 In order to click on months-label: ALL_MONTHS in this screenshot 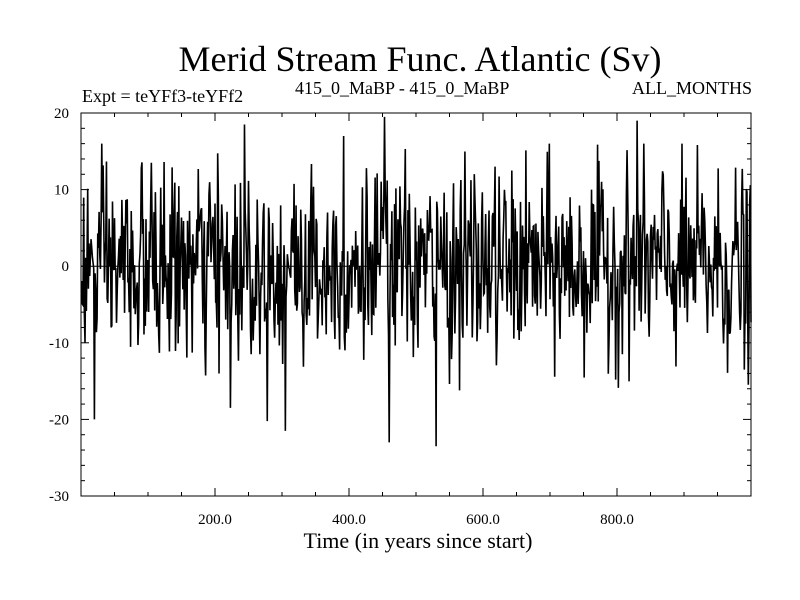, I will do `click(692, 88)`.